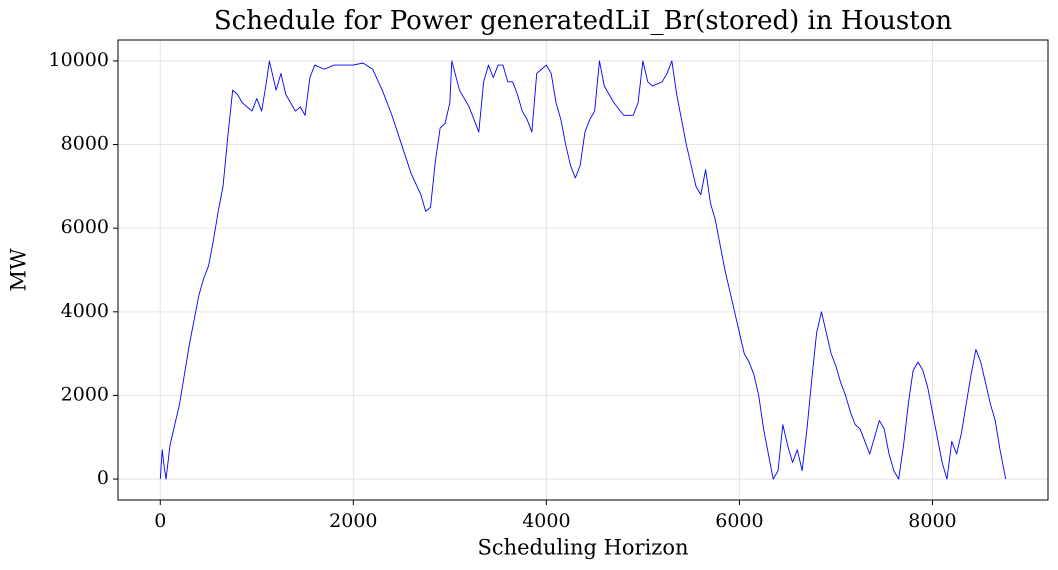  I want to click on y-tick-label: 6000, so click(85, 227).